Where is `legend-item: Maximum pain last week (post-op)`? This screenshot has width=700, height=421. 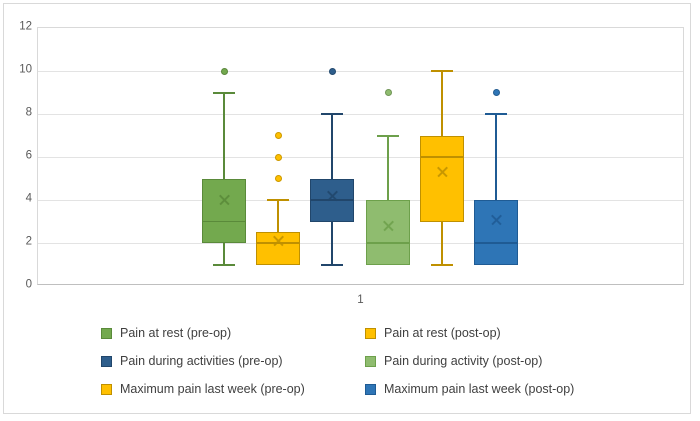 legend-item: Maximum pain last week (post-op) is located at coordinates (469, 389).